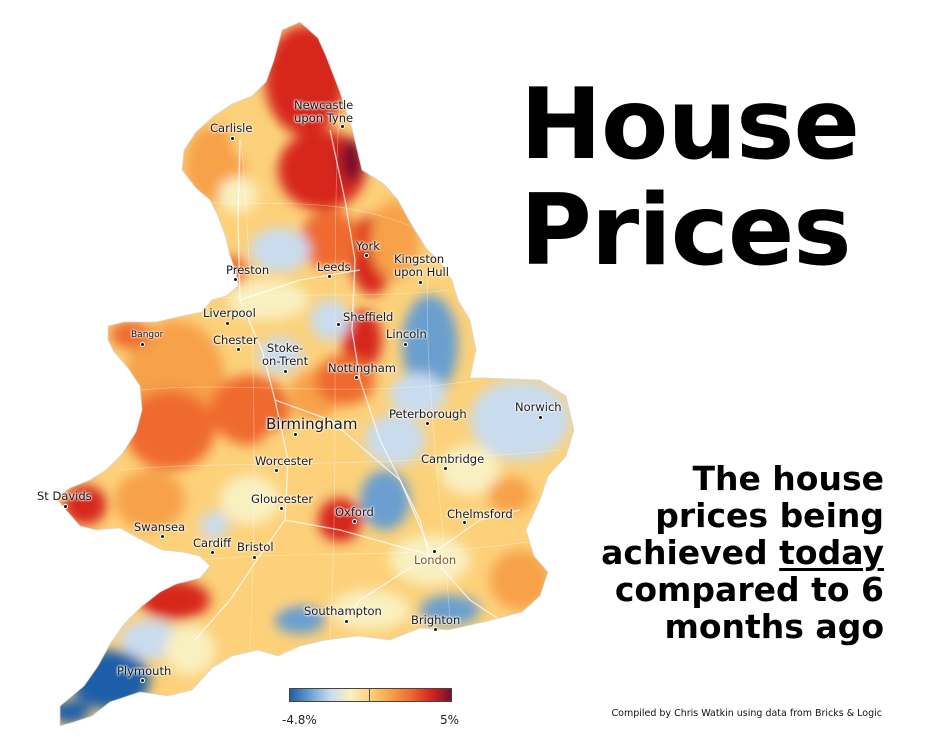 The width and height of the screenshot is (940, 752). I want to click on city-label-stdavids: St Davids, so click(64, 496).